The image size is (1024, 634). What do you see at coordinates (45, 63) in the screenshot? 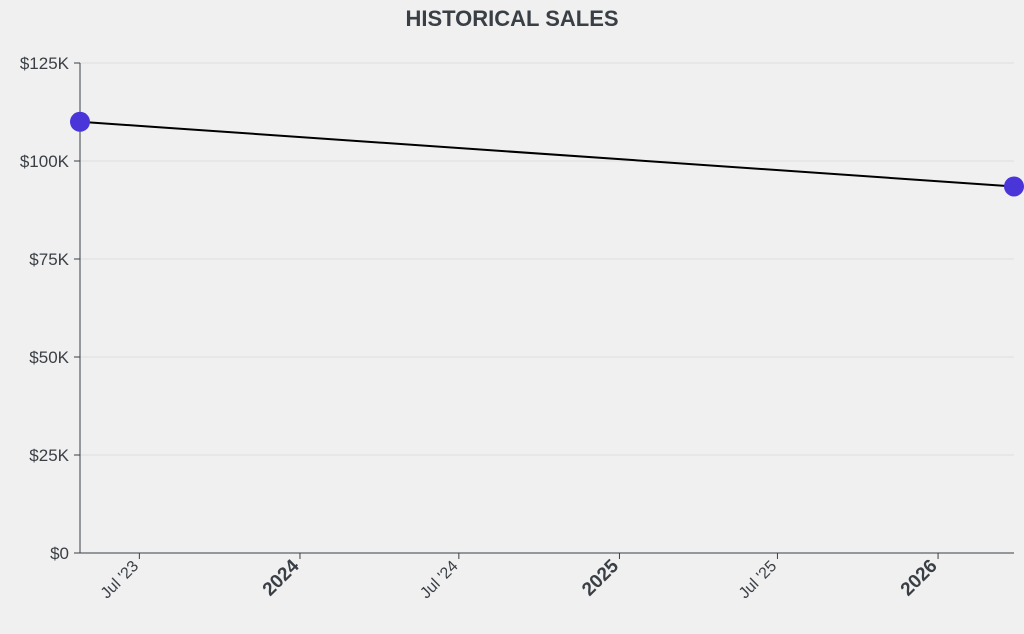
I see `y-tick-label: $125K` at bounding box center [45, 63].